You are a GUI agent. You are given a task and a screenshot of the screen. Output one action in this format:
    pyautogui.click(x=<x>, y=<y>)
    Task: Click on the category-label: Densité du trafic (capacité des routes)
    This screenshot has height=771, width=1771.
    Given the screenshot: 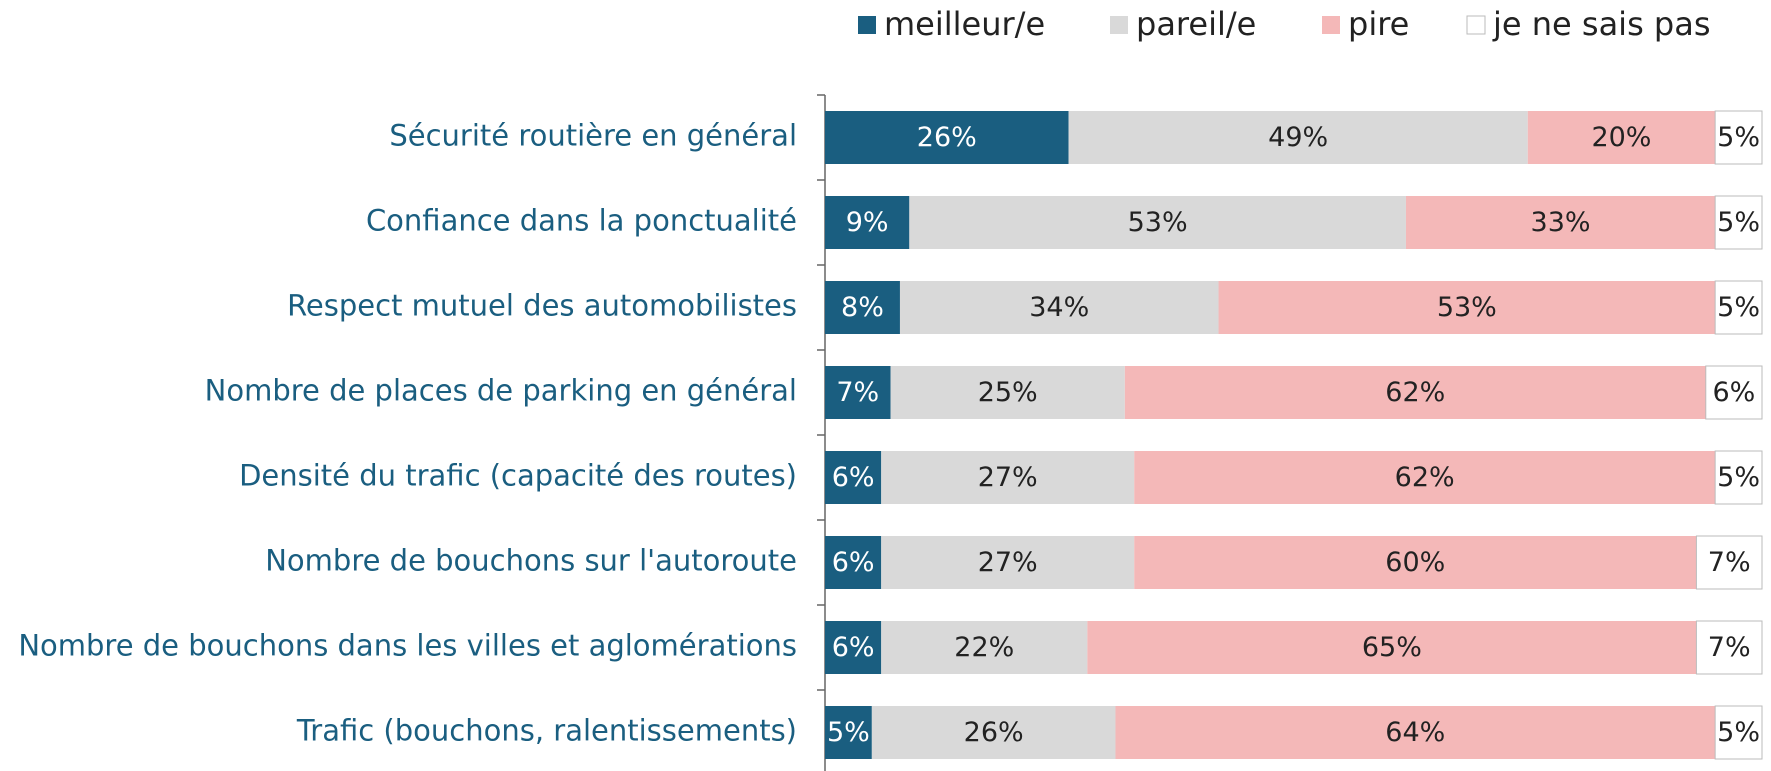 What is the action you would take?
    pyautogui.click(x=518, y=476)
    